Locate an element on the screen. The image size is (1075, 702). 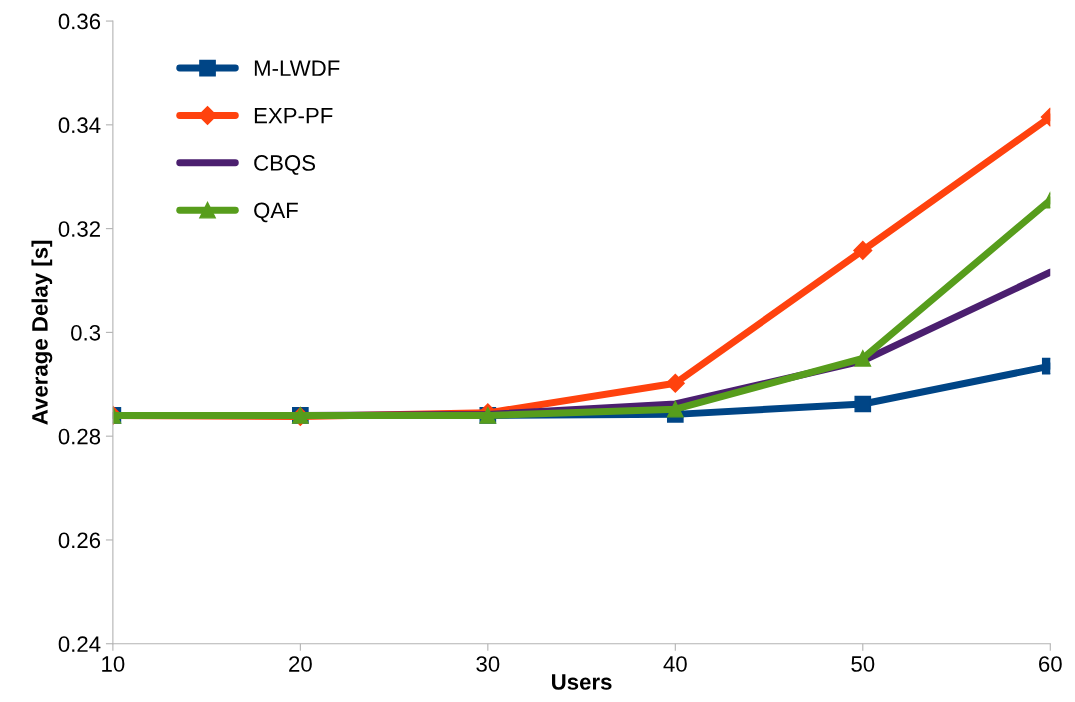
x-tick-label: 40 is located at coordinates (675, 664).